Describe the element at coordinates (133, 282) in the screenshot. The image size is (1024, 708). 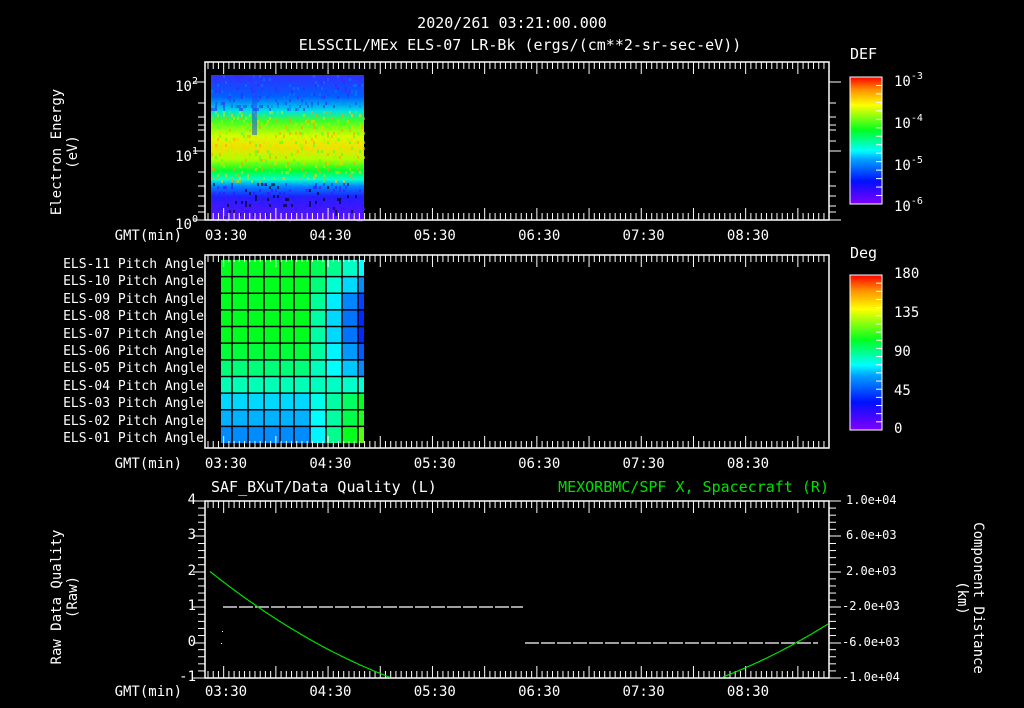
I see `pitch-angle-row-label: ELS-10 Pitch Angle` at that location.